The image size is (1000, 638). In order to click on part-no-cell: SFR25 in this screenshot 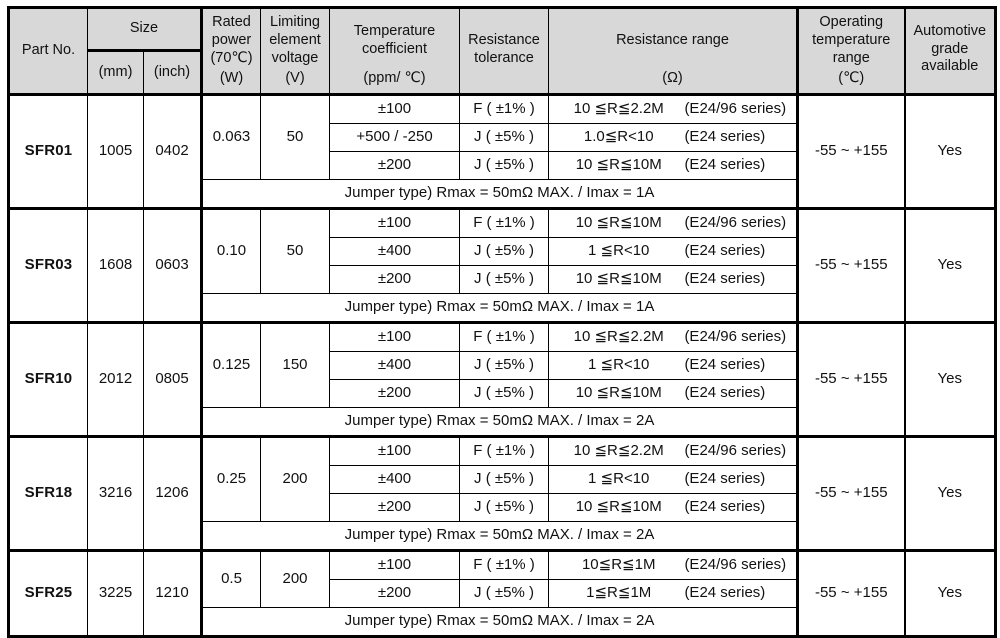, I will do `click(48, 593)`.